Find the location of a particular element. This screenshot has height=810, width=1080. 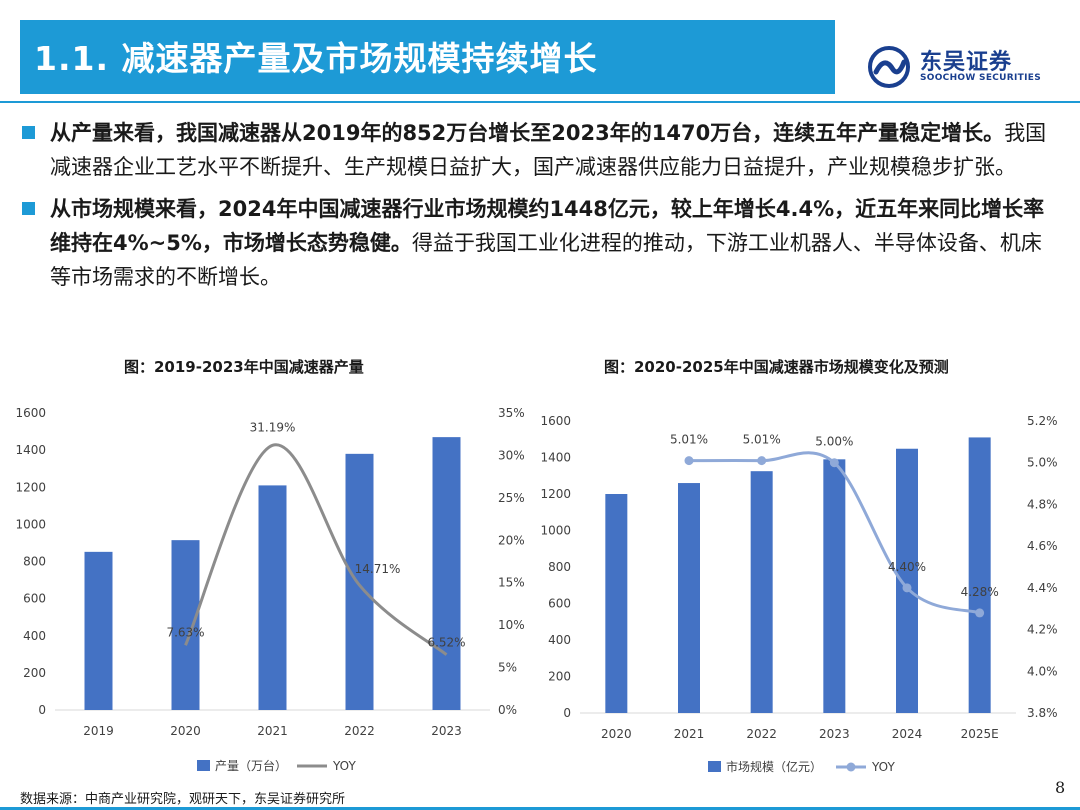

legend-line-marker is located at coordinates (851, 767).